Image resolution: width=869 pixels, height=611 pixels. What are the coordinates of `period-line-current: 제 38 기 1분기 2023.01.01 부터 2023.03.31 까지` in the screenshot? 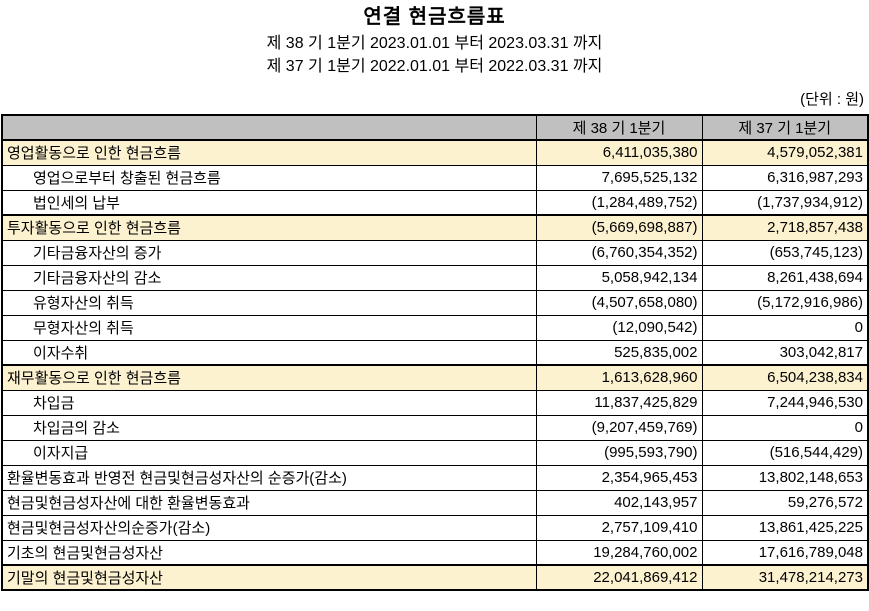 It's located at (434, 43).